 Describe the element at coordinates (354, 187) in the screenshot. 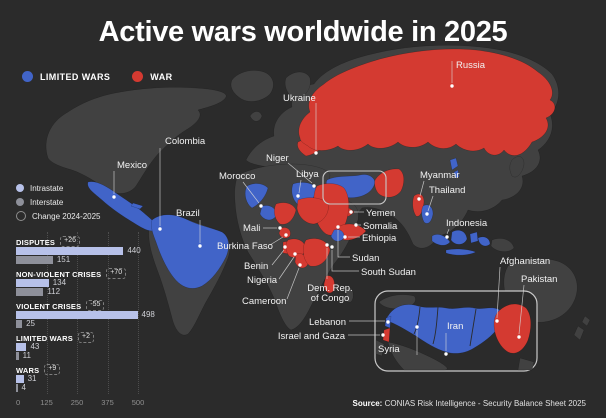

I see `map-locator-box` at that location.